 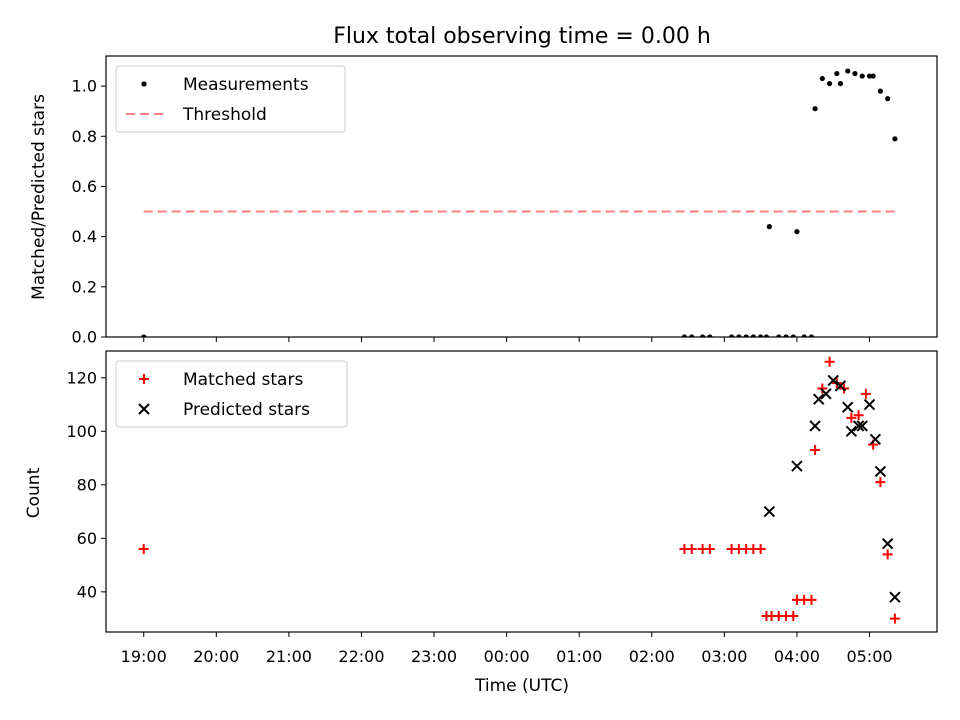 I want to click on x-tick-label: 20:00, so click(x=216, y=656).